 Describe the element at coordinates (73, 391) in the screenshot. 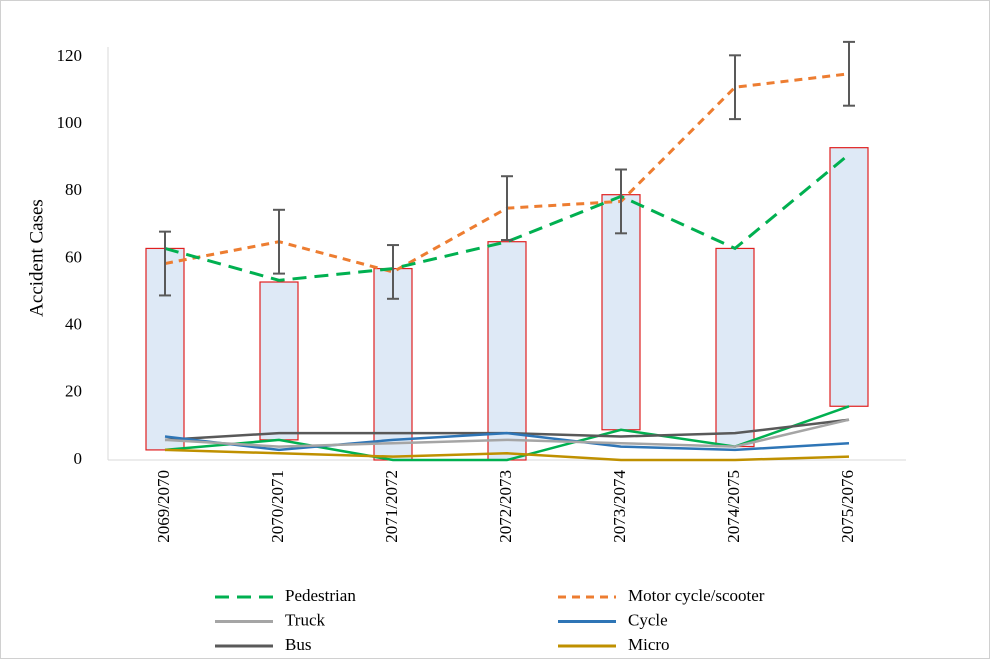

I see `y-tick-label: 20` at that location.